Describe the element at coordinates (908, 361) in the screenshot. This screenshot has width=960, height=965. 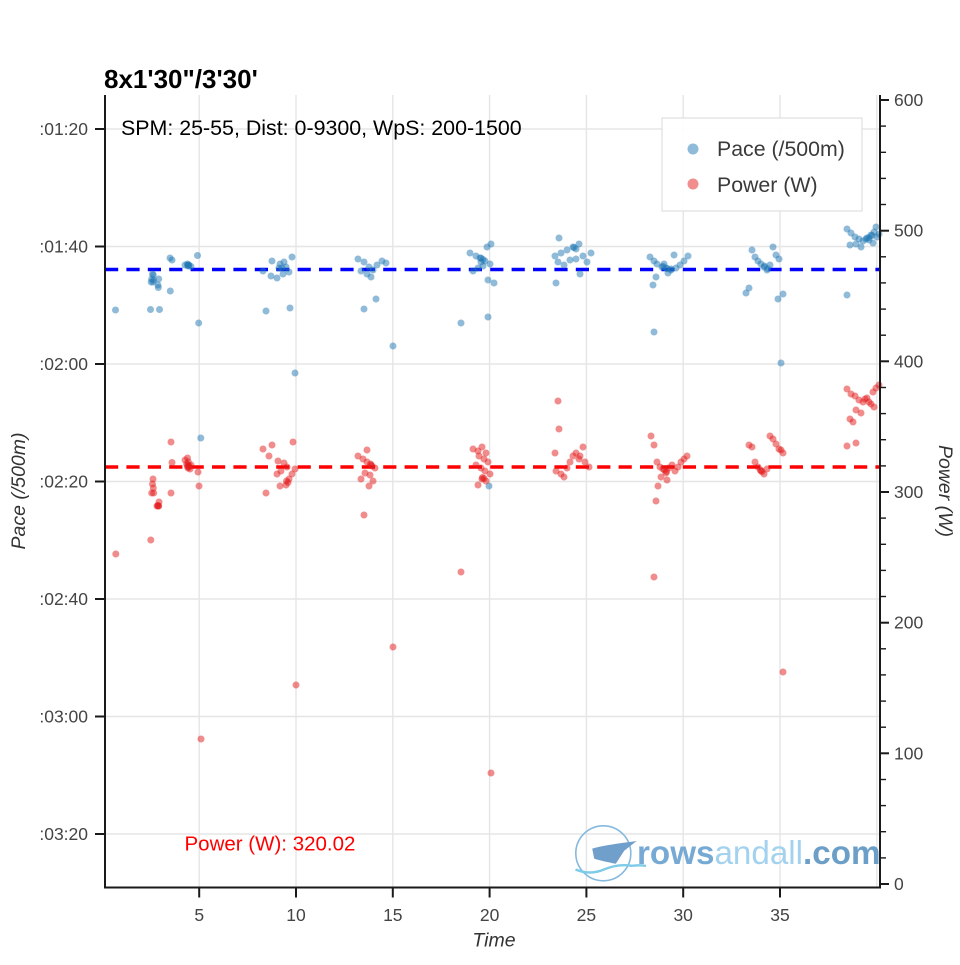
I see `svg-text: 400` at that location.